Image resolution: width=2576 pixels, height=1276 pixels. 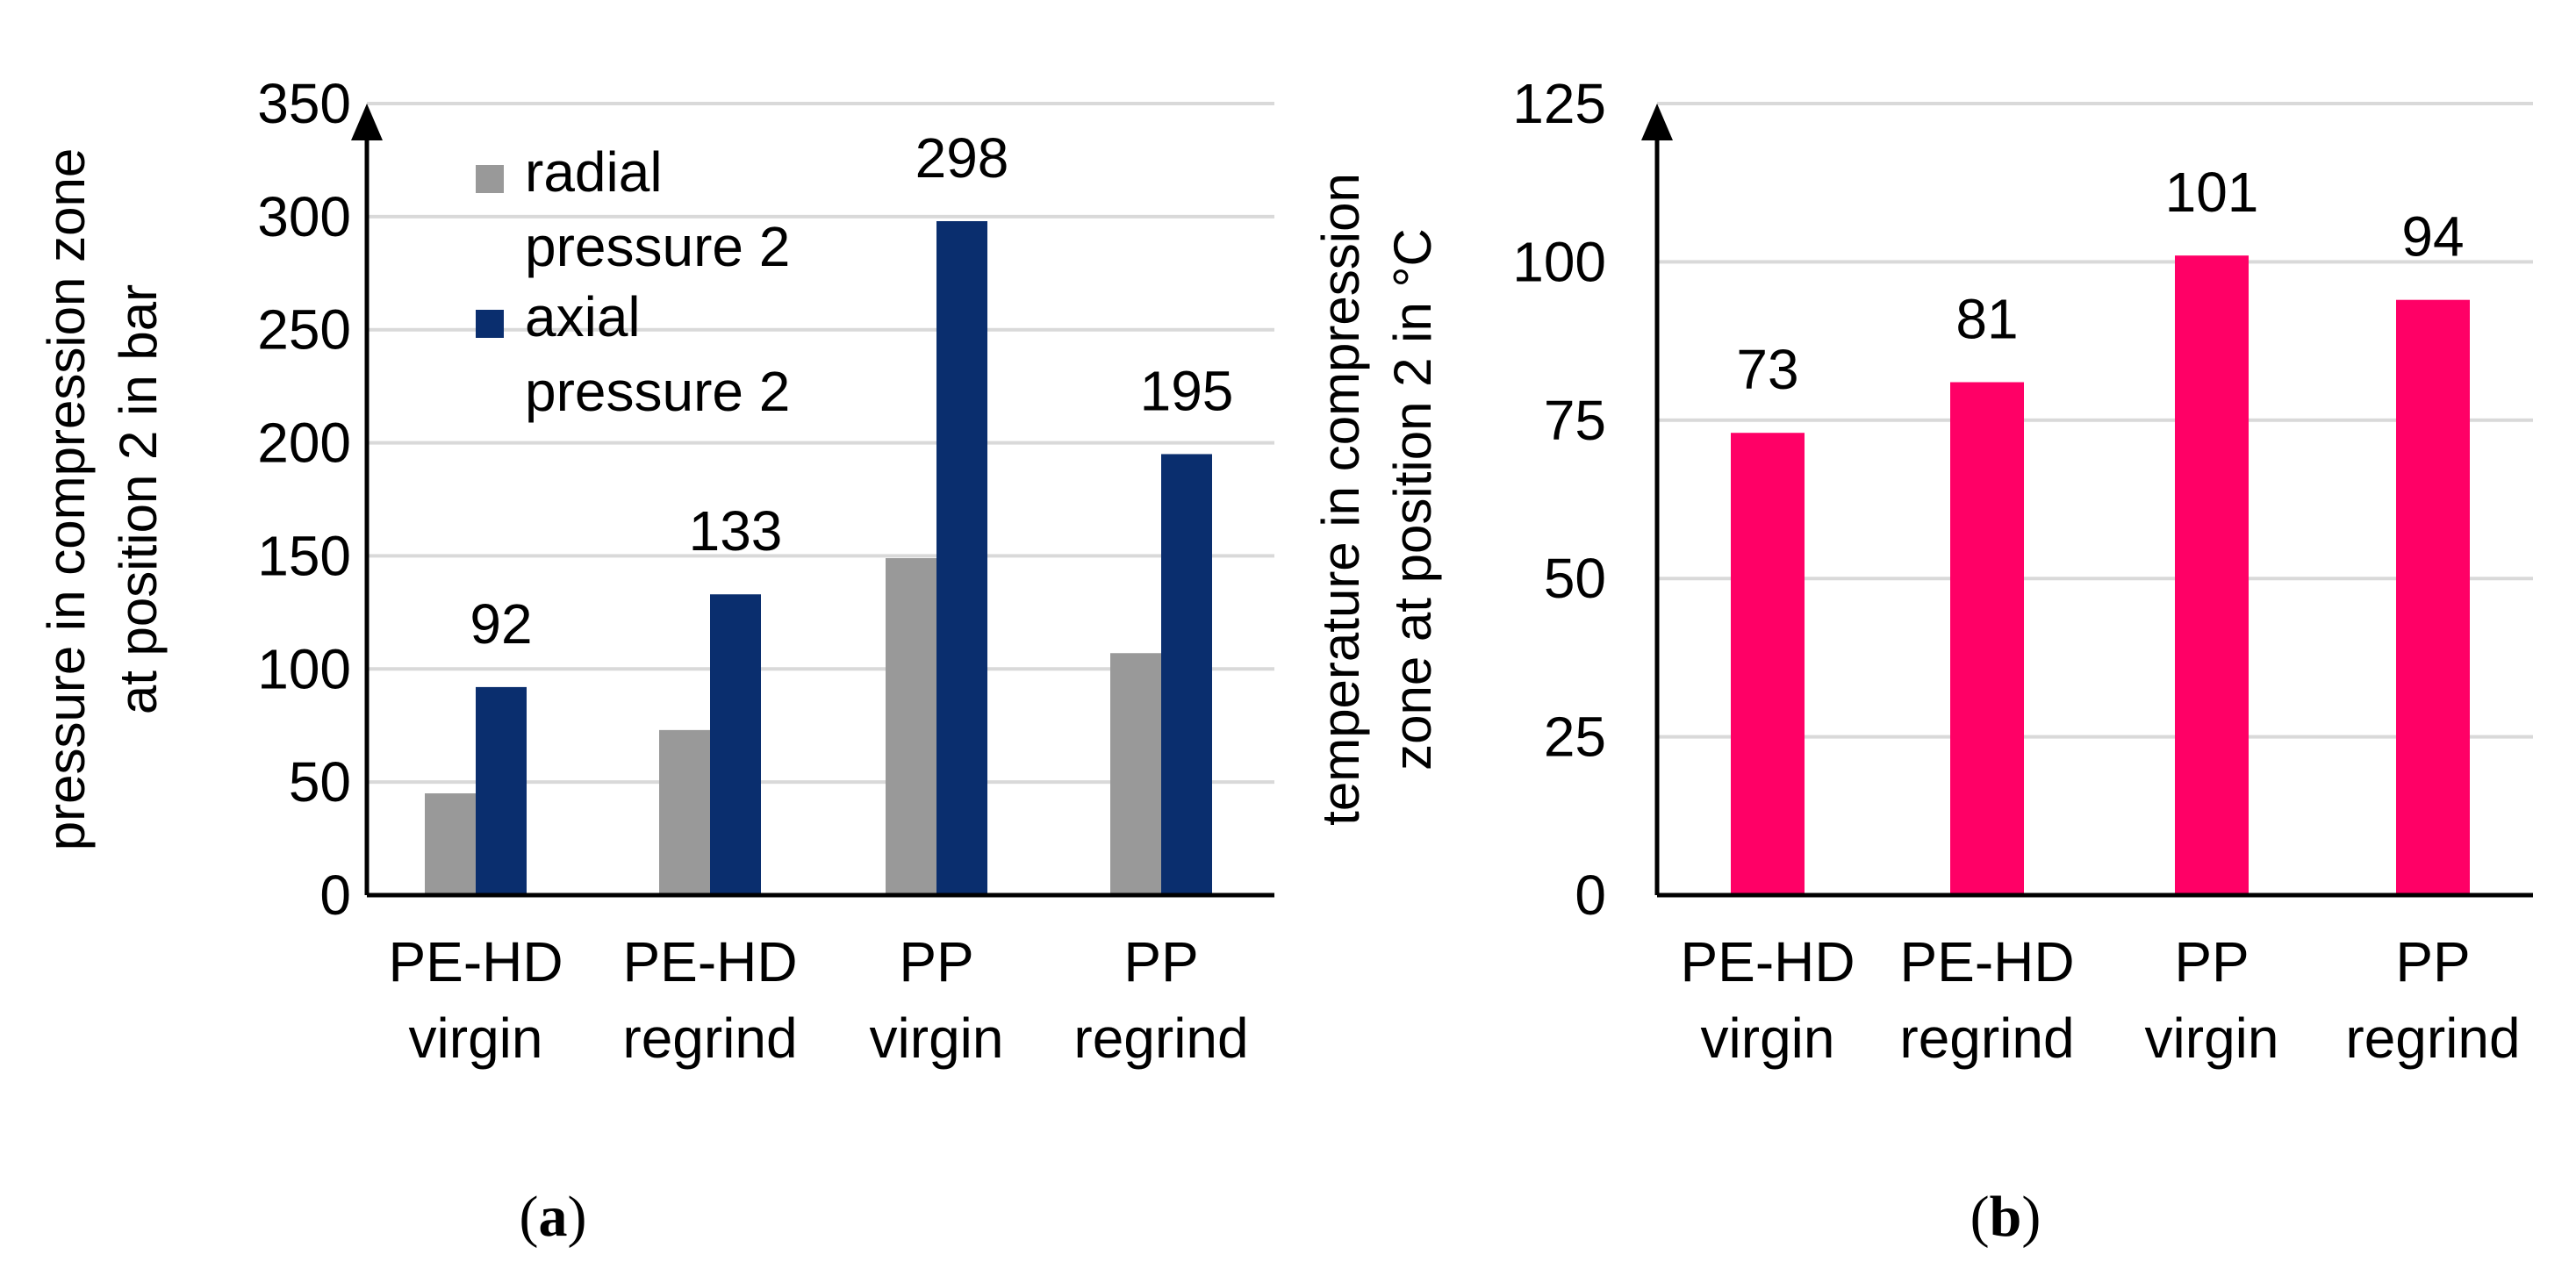 What do you see at coordinates (583, 316) in the screenshot?
I see `legend-entry-line: axial` at bounding box center [583, 316].